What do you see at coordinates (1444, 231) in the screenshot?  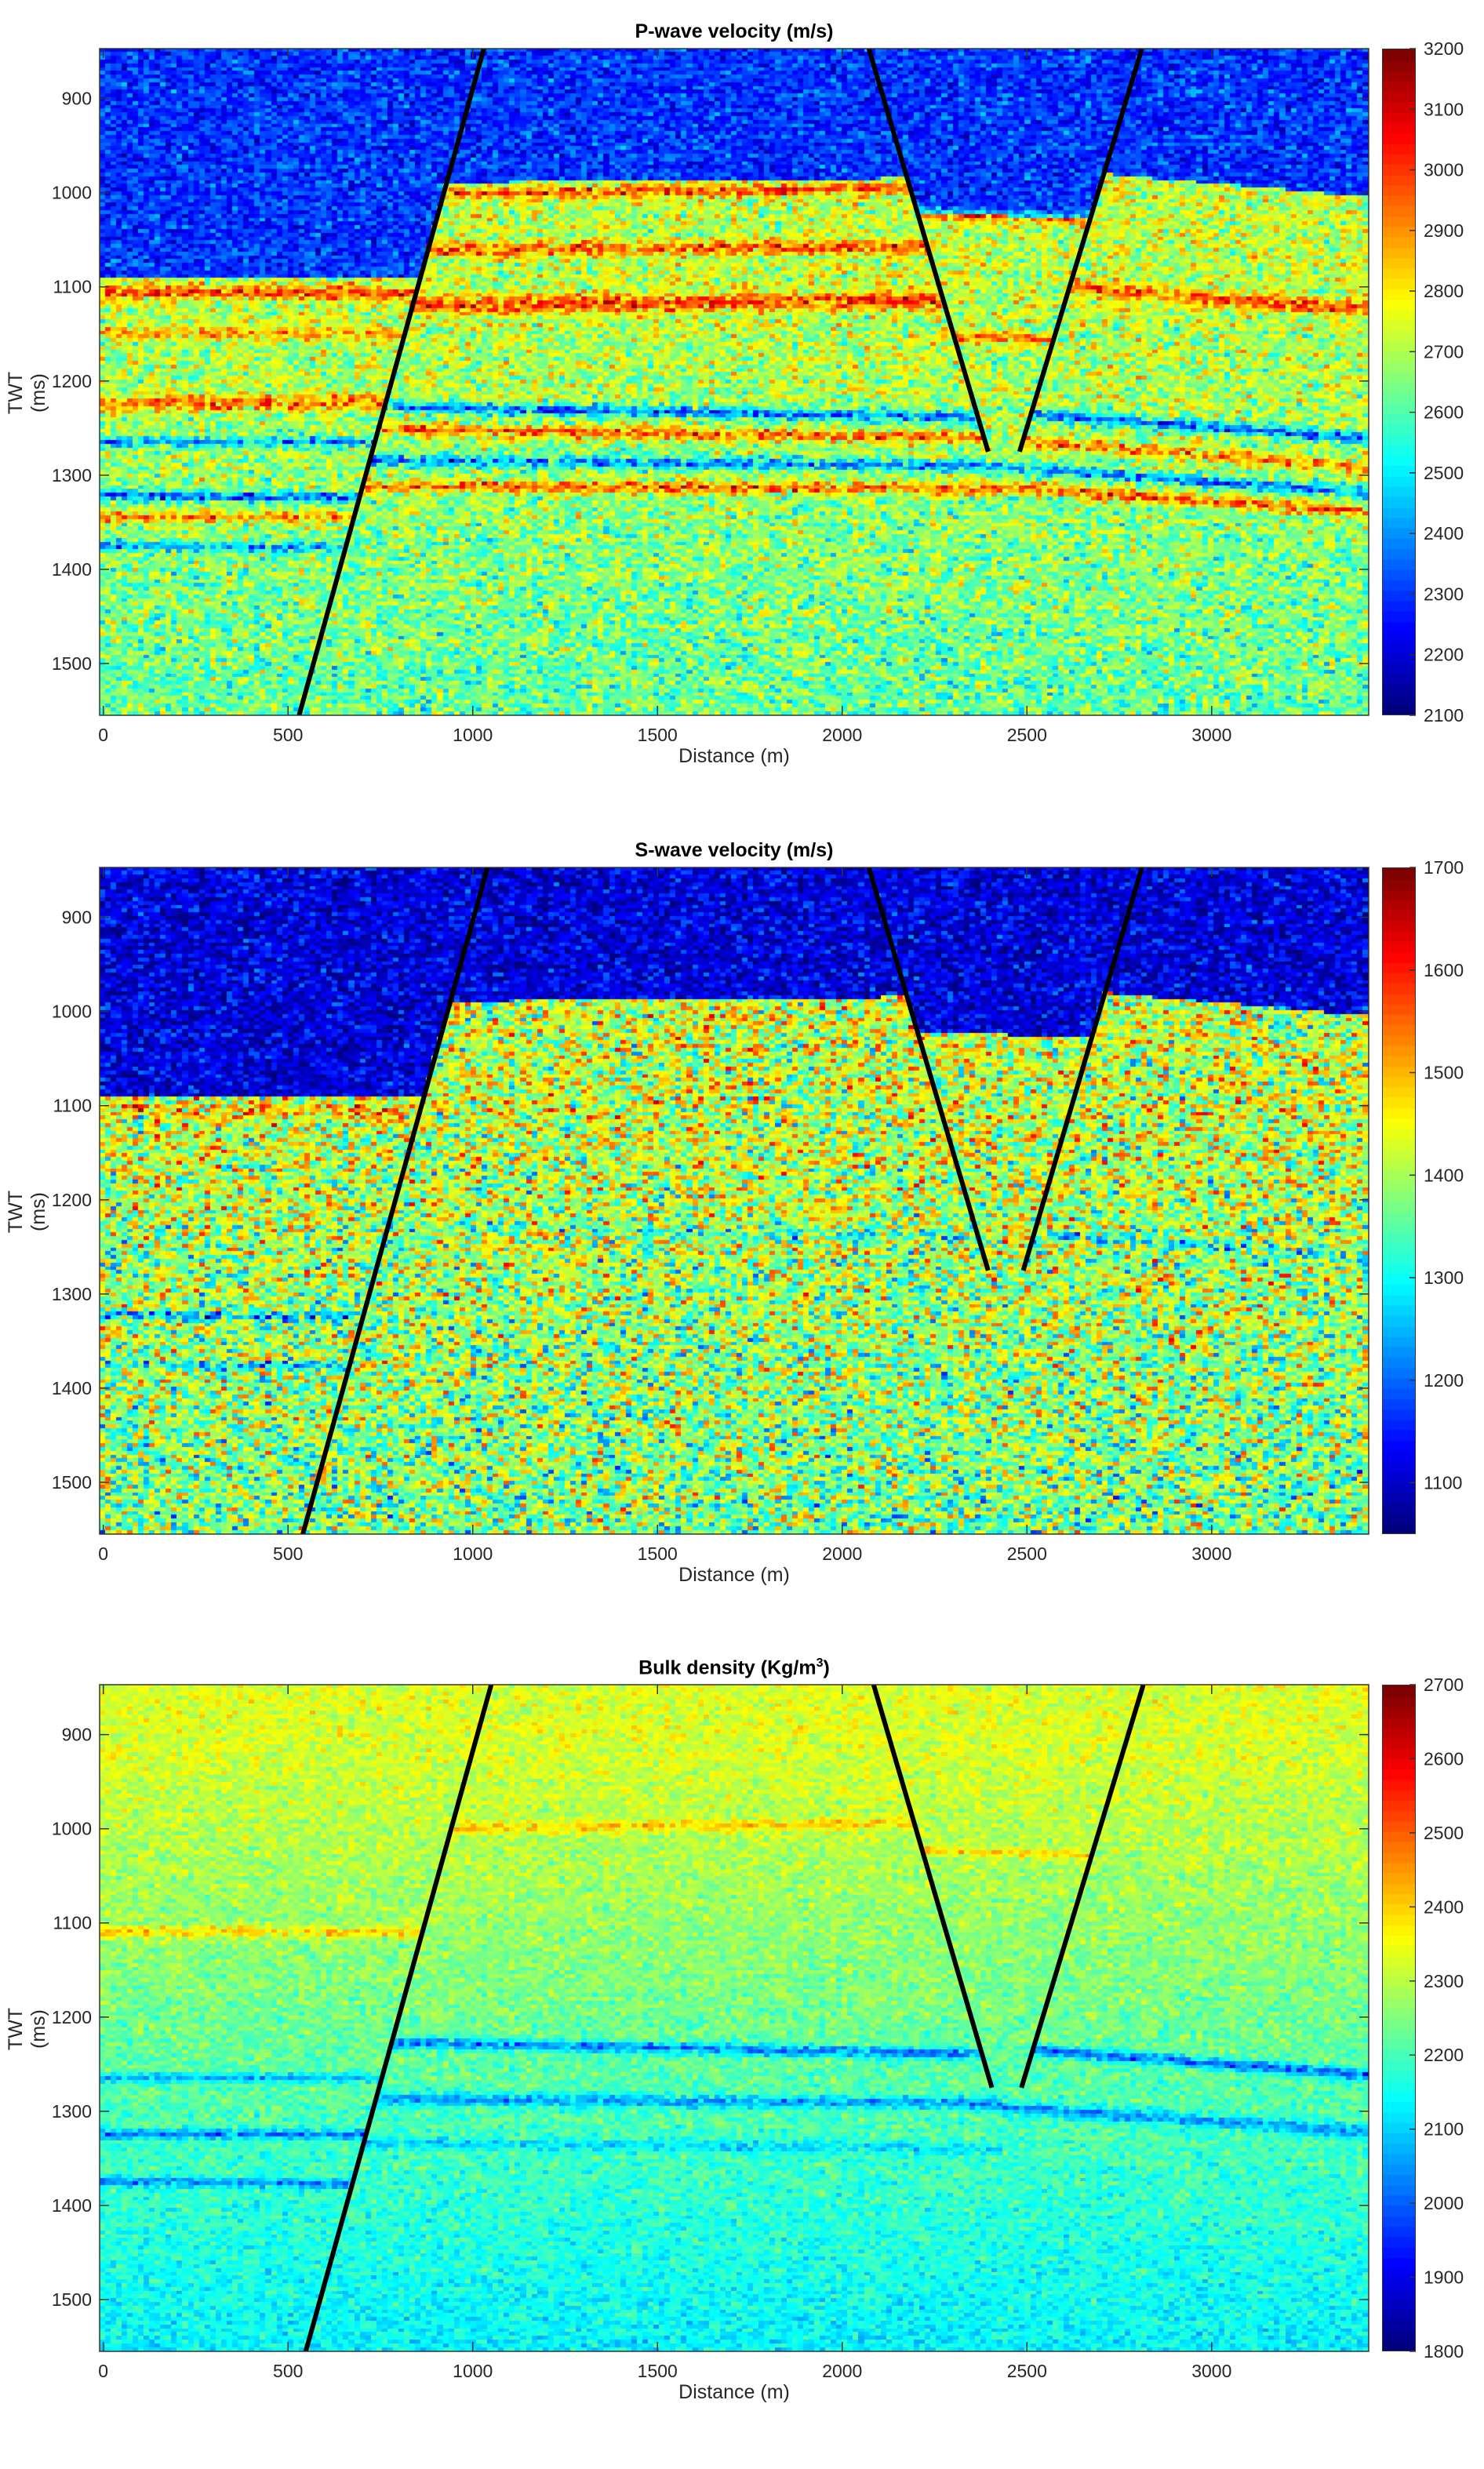 I see `colorbar-tick-label: 2900` at bounding box center [1444, 231].